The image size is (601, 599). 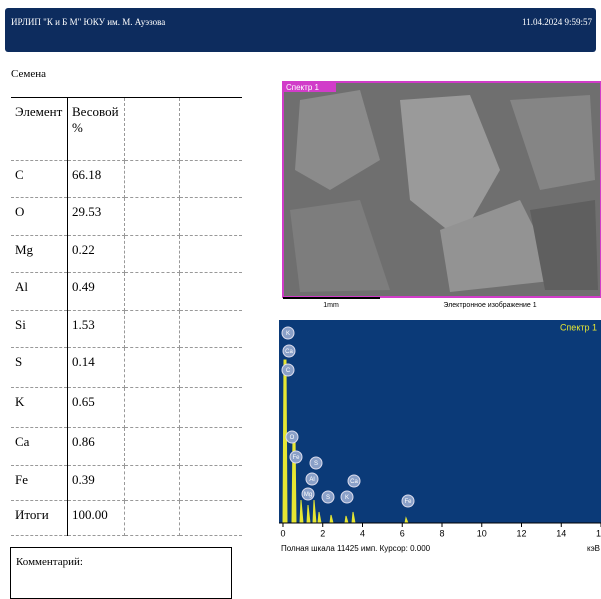 I want to click on table-row: Si 1.53, so click(x=126, y=329).